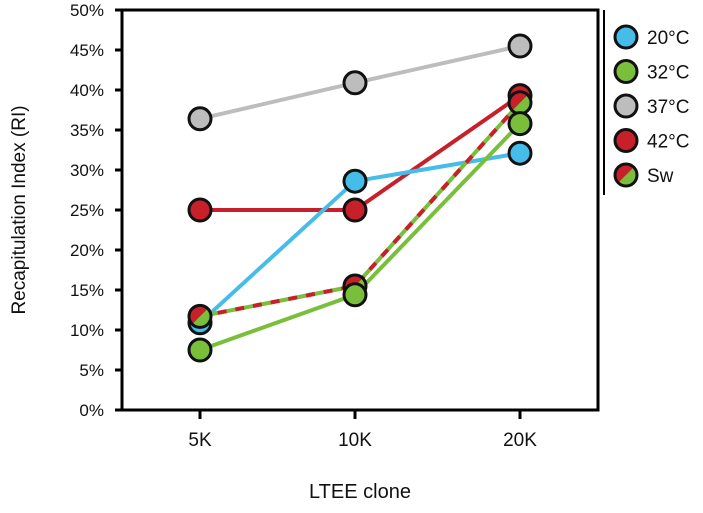  Describe the element at coordinates (361, 152) in the screenshot. I see `series-line-42c` at that location.